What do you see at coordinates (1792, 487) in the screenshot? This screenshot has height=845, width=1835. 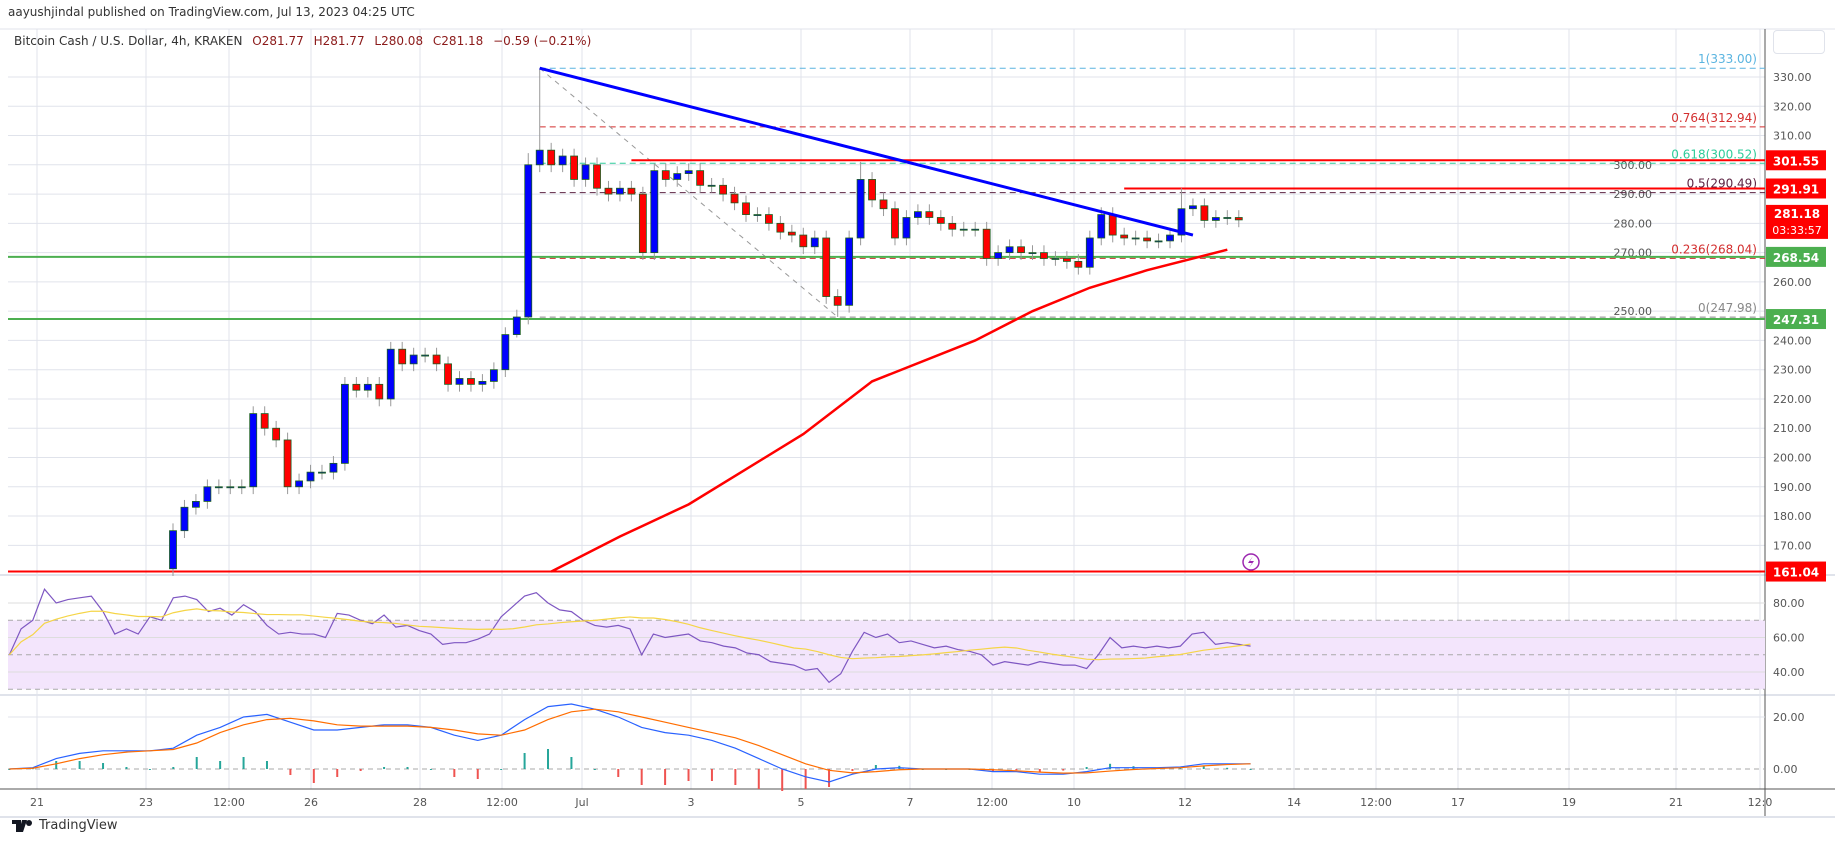 I see `price-tick-label: 190.00` at bounding box center [1792, 487].